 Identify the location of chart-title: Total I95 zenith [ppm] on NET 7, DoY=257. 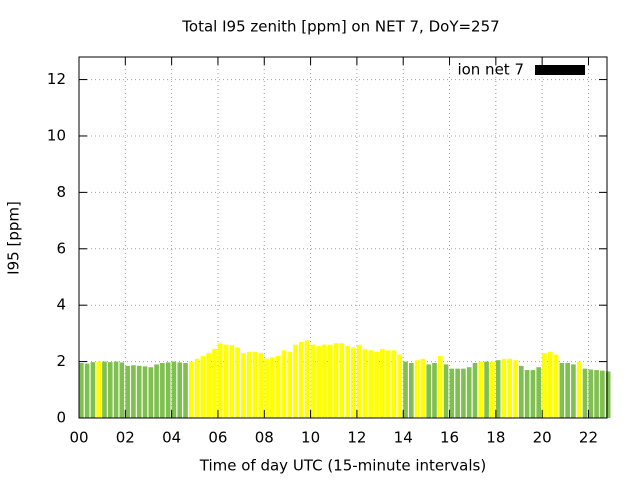
(340, 27).